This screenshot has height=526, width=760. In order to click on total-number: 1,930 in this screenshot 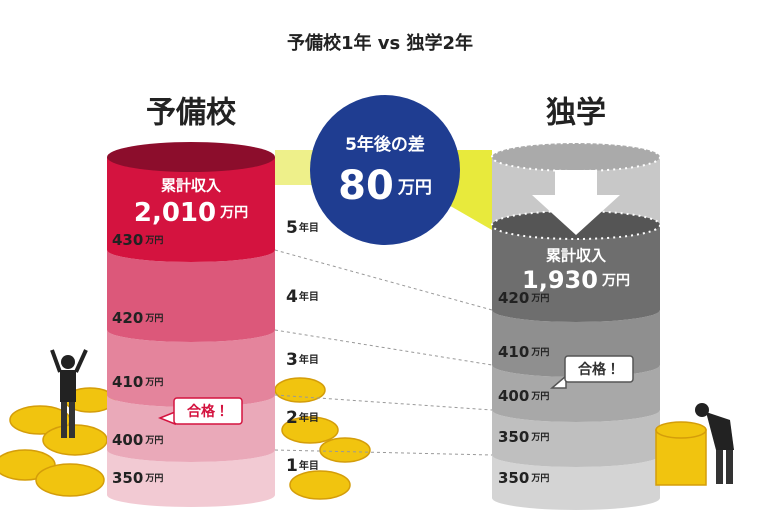, I will do `click(560, 280)`.